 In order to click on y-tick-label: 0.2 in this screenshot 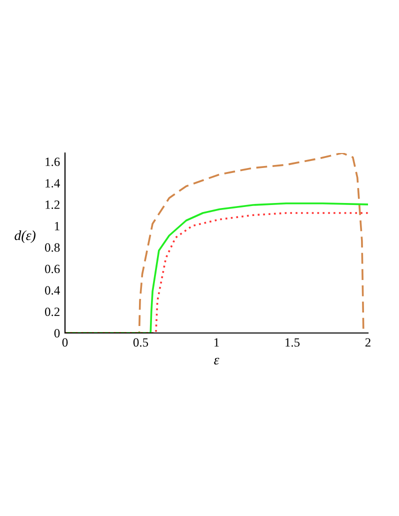, I will do `click(52, 312)`.